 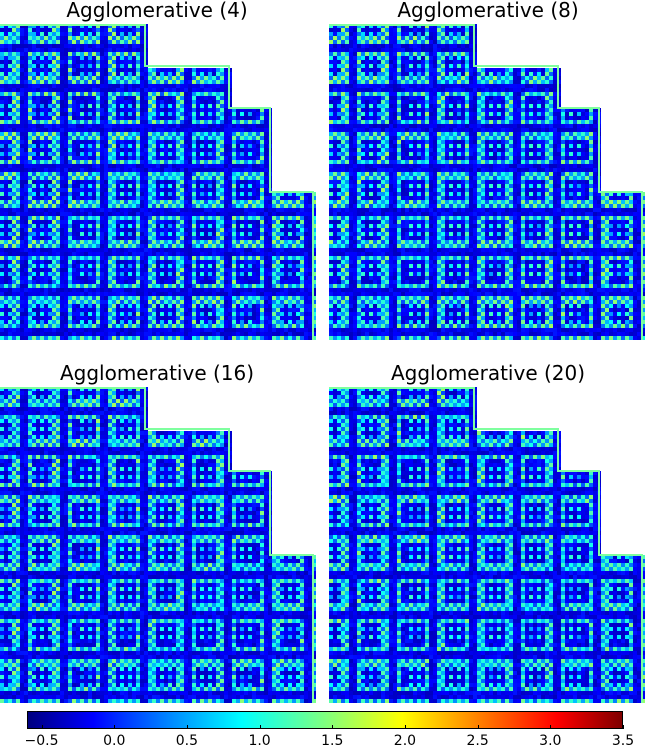 What do you see at coordinates (259, 741) in the screenshot?
I see `colorbar-tick-label: 1.0` at bounding box center [259, 741].